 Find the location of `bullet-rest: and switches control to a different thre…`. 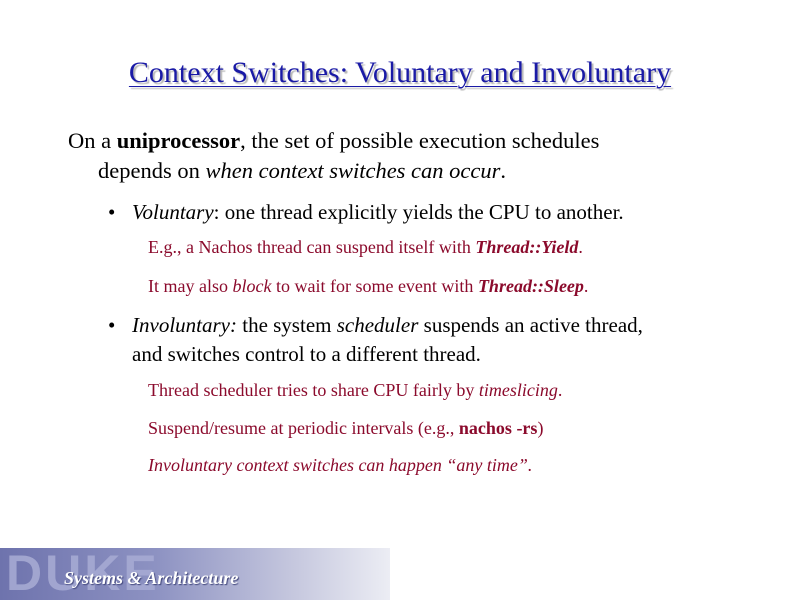

bullet-rest: and switches control to a different thre… is located at coordinates (306, 354).